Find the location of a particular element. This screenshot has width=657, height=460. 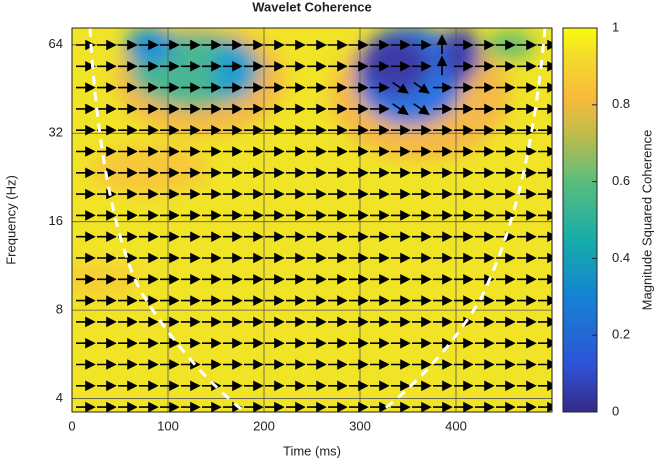

colorbar-tick-label: 0 is located at coordinates (615, 410).